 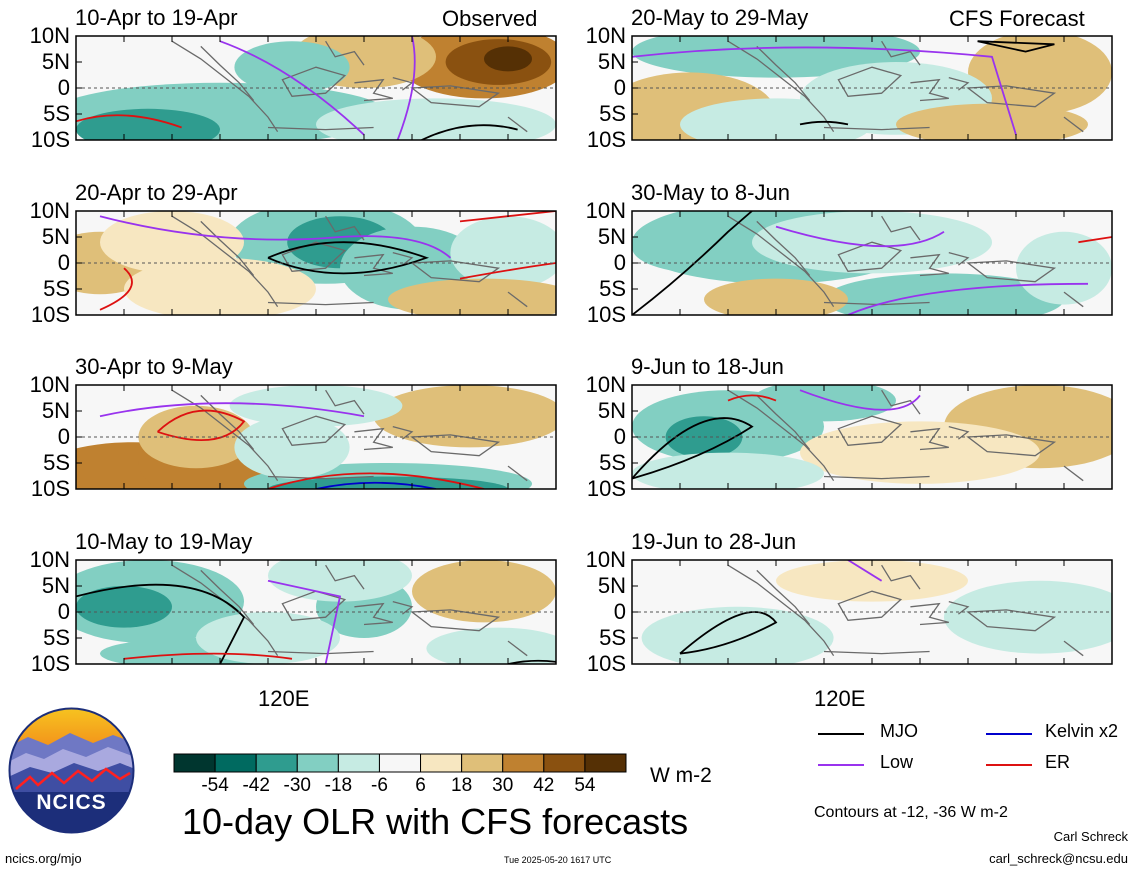 What do you see at coordinates (1058, 858) in the screenshot?
I see `author-email: carl_schreck@ncsu.edu` at bounding box center [1058, 858].